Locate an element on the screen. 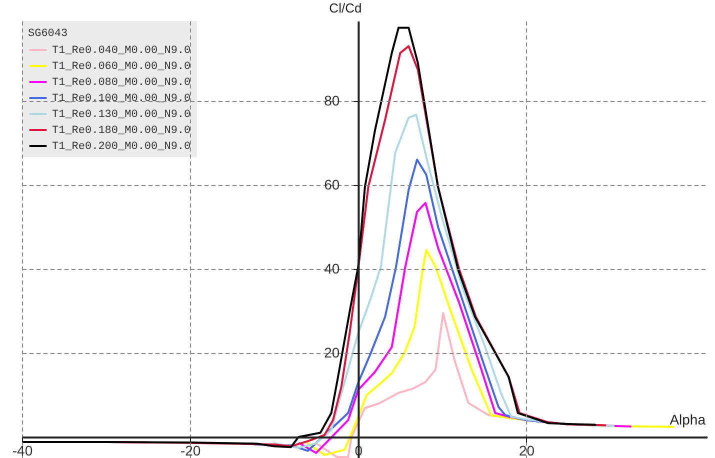  x-tick-label: 20 is located at coordinates (527, 450).